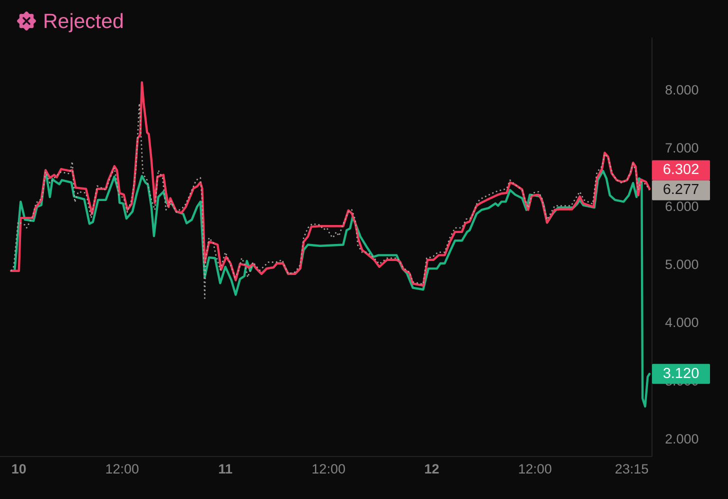  I want to click on y-tick-label: 6.000, so click(682, 206).